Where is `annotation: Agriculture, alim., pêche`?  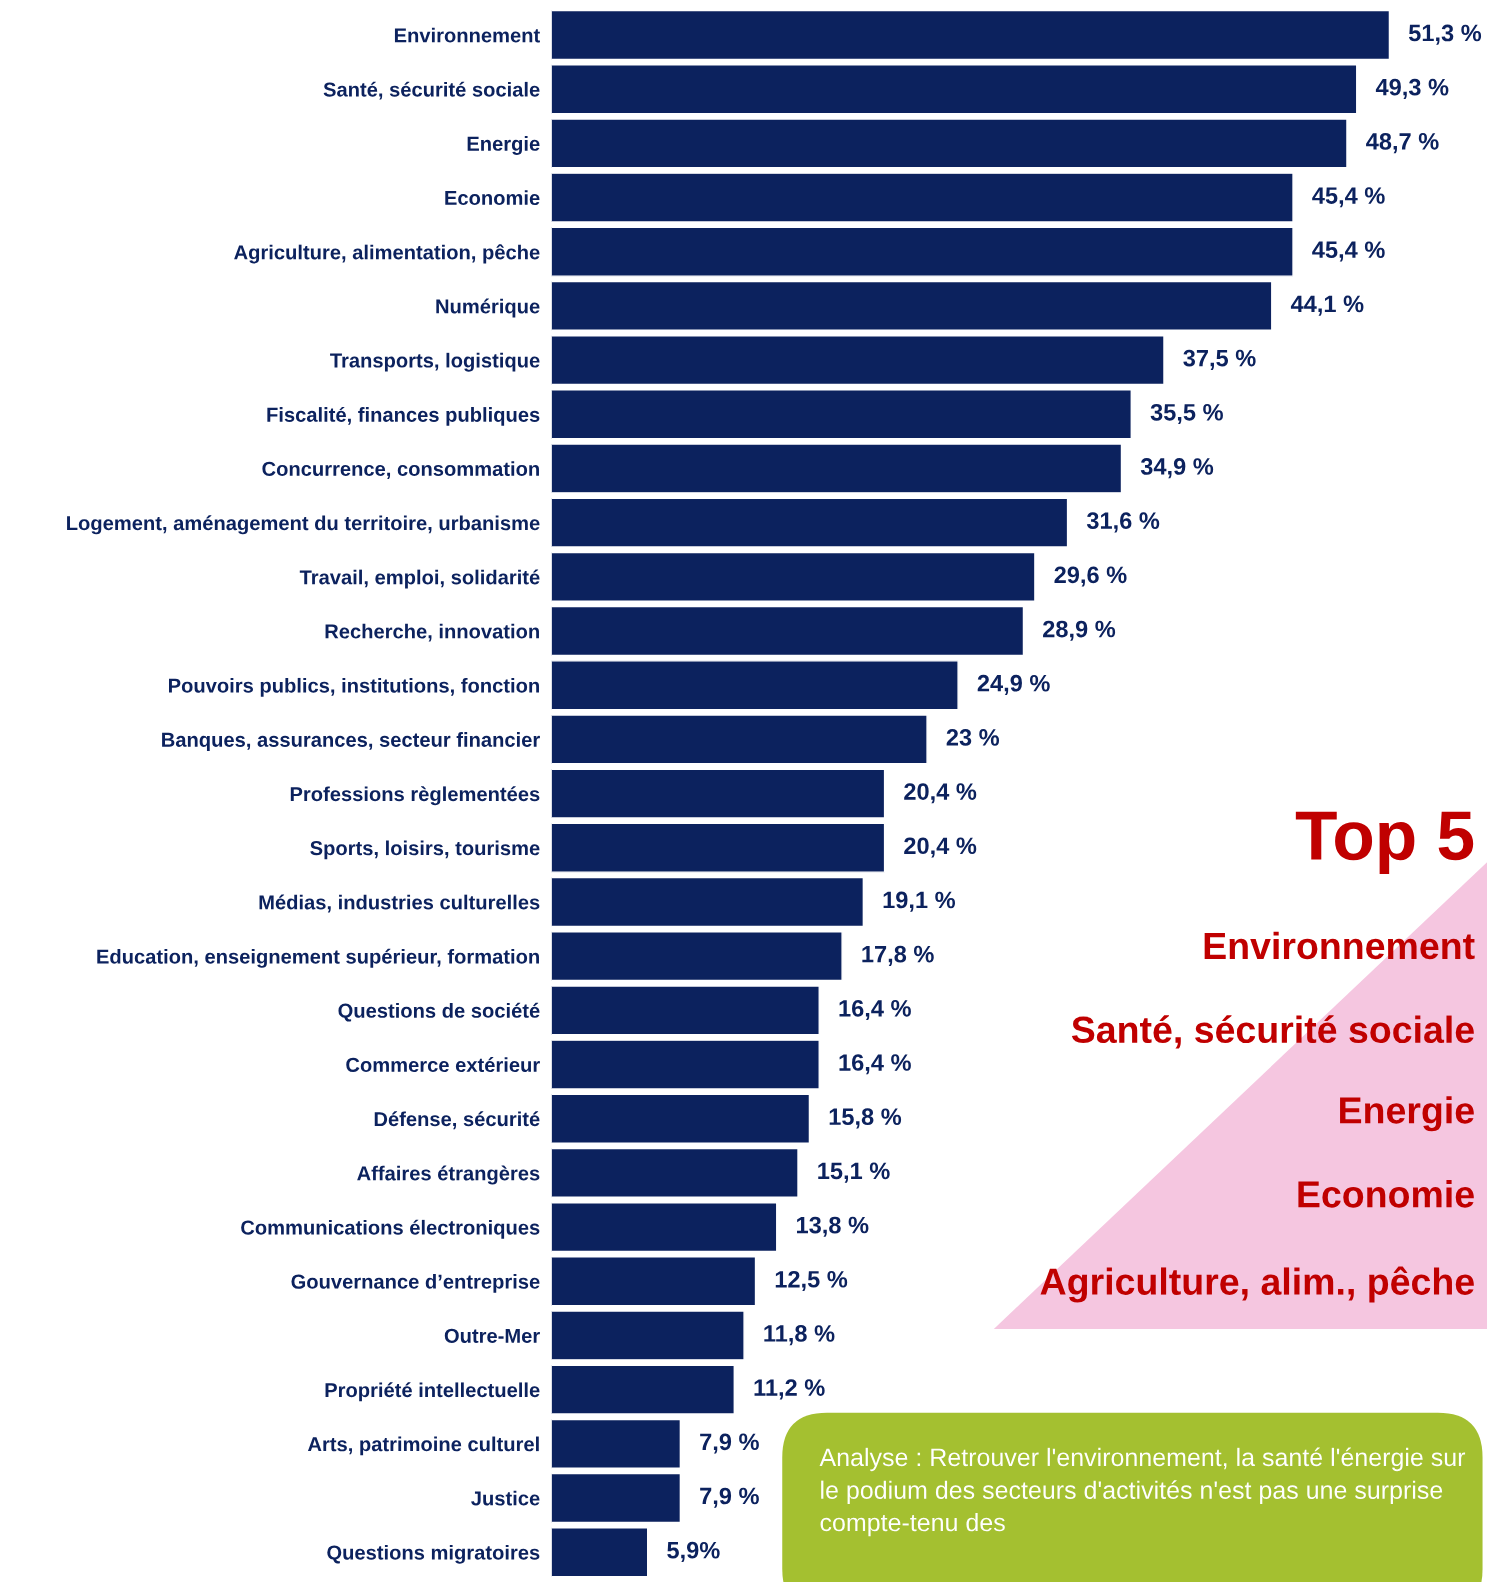
annotation: Agriculture, alim., pêche is located at coordinates (1257, 1284).